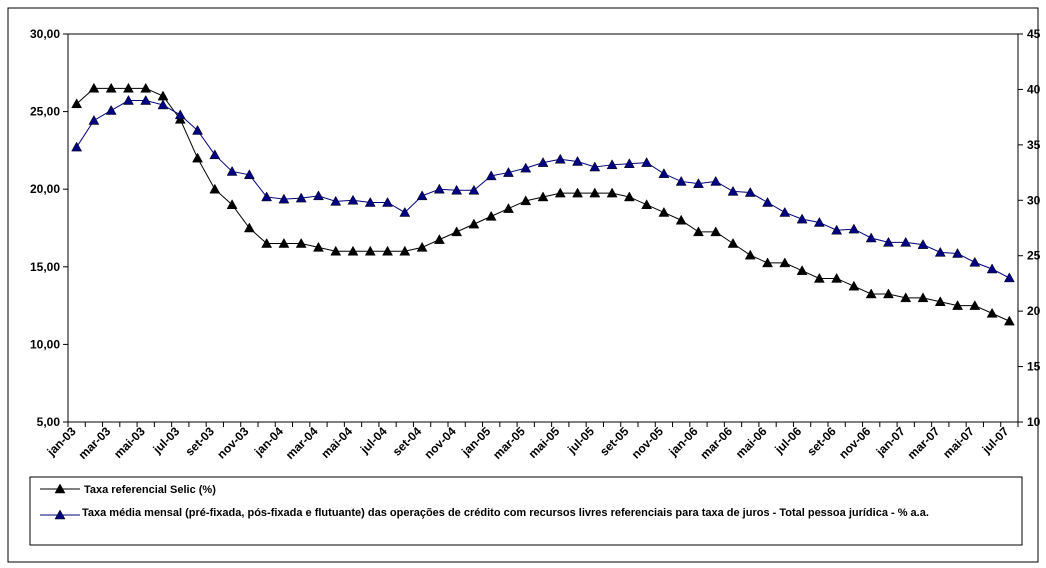 The image size is (1046, 568). I want to click on y2-tick-label: 35, so click(1034, 145).